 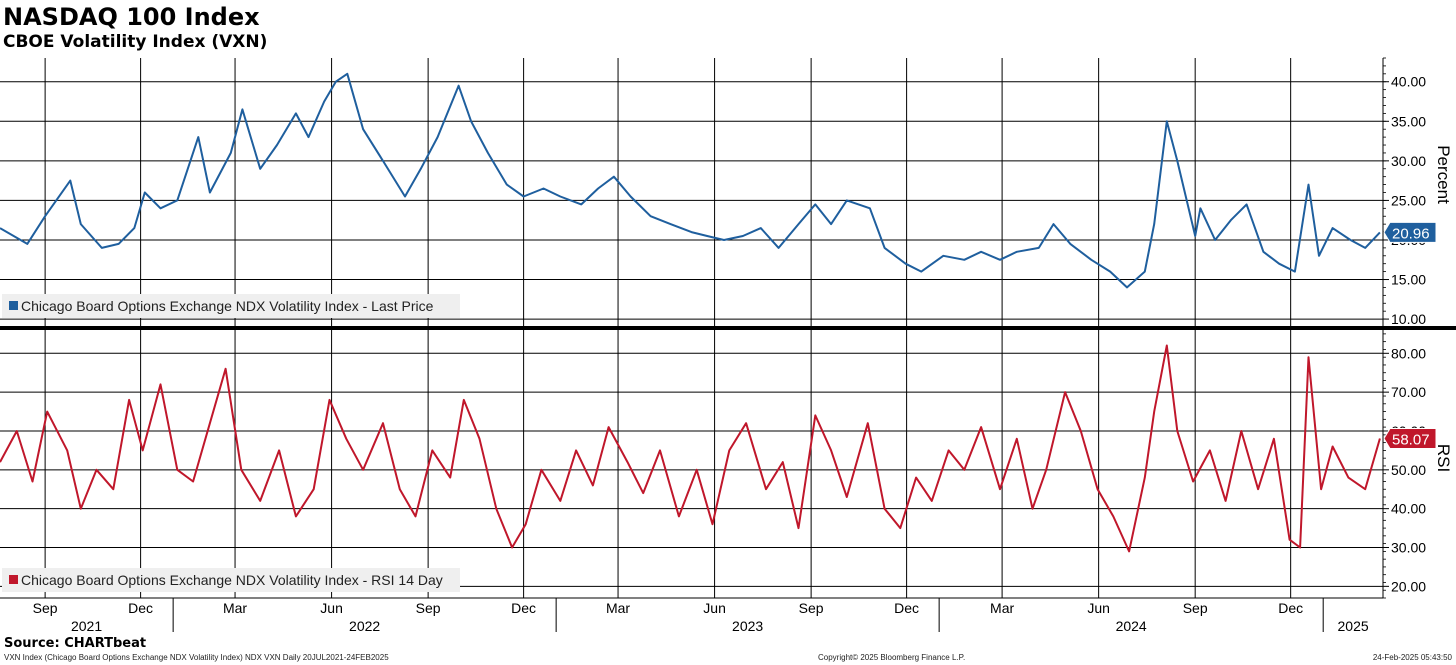 I want to click on y-tick-label: 35.00, so click(x=1408, y=121).